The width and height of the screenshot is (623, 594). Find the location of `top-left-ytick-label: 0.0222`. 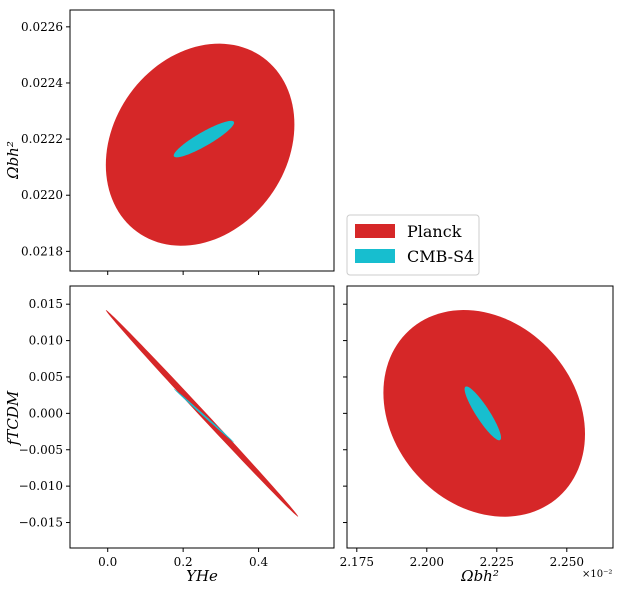

top-left-ytick-label: 0.0222 is located at coordinates (42, 139).